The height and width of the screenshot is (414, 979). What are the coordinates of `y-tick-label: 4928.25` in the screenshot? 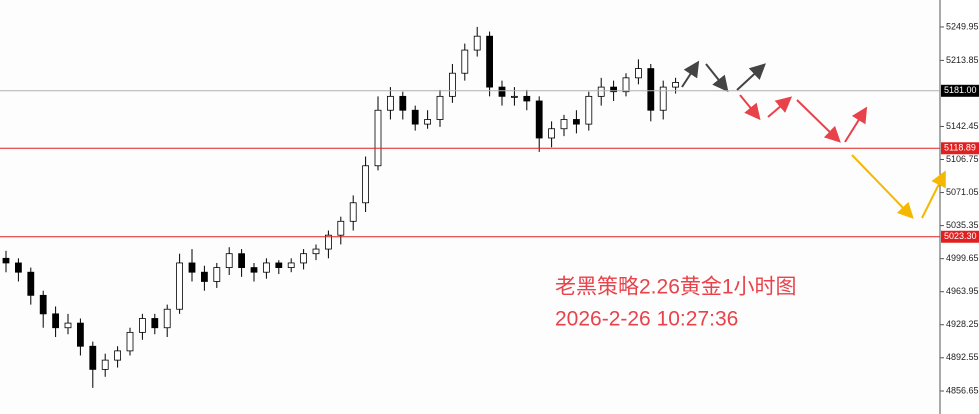 It's located at (962, 324).